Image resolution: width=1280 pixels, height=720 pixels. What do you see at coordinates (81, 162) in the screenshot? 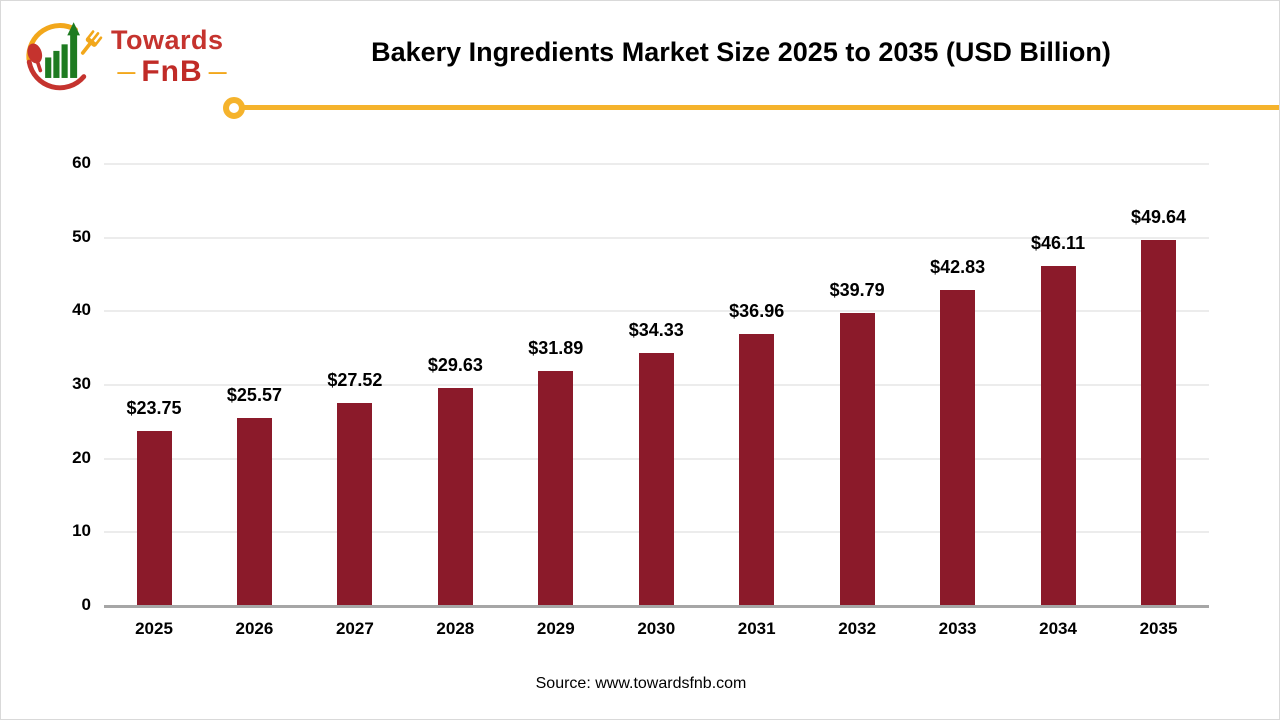
I see `y-tick-label: 60` at bounding box center [81, 162].